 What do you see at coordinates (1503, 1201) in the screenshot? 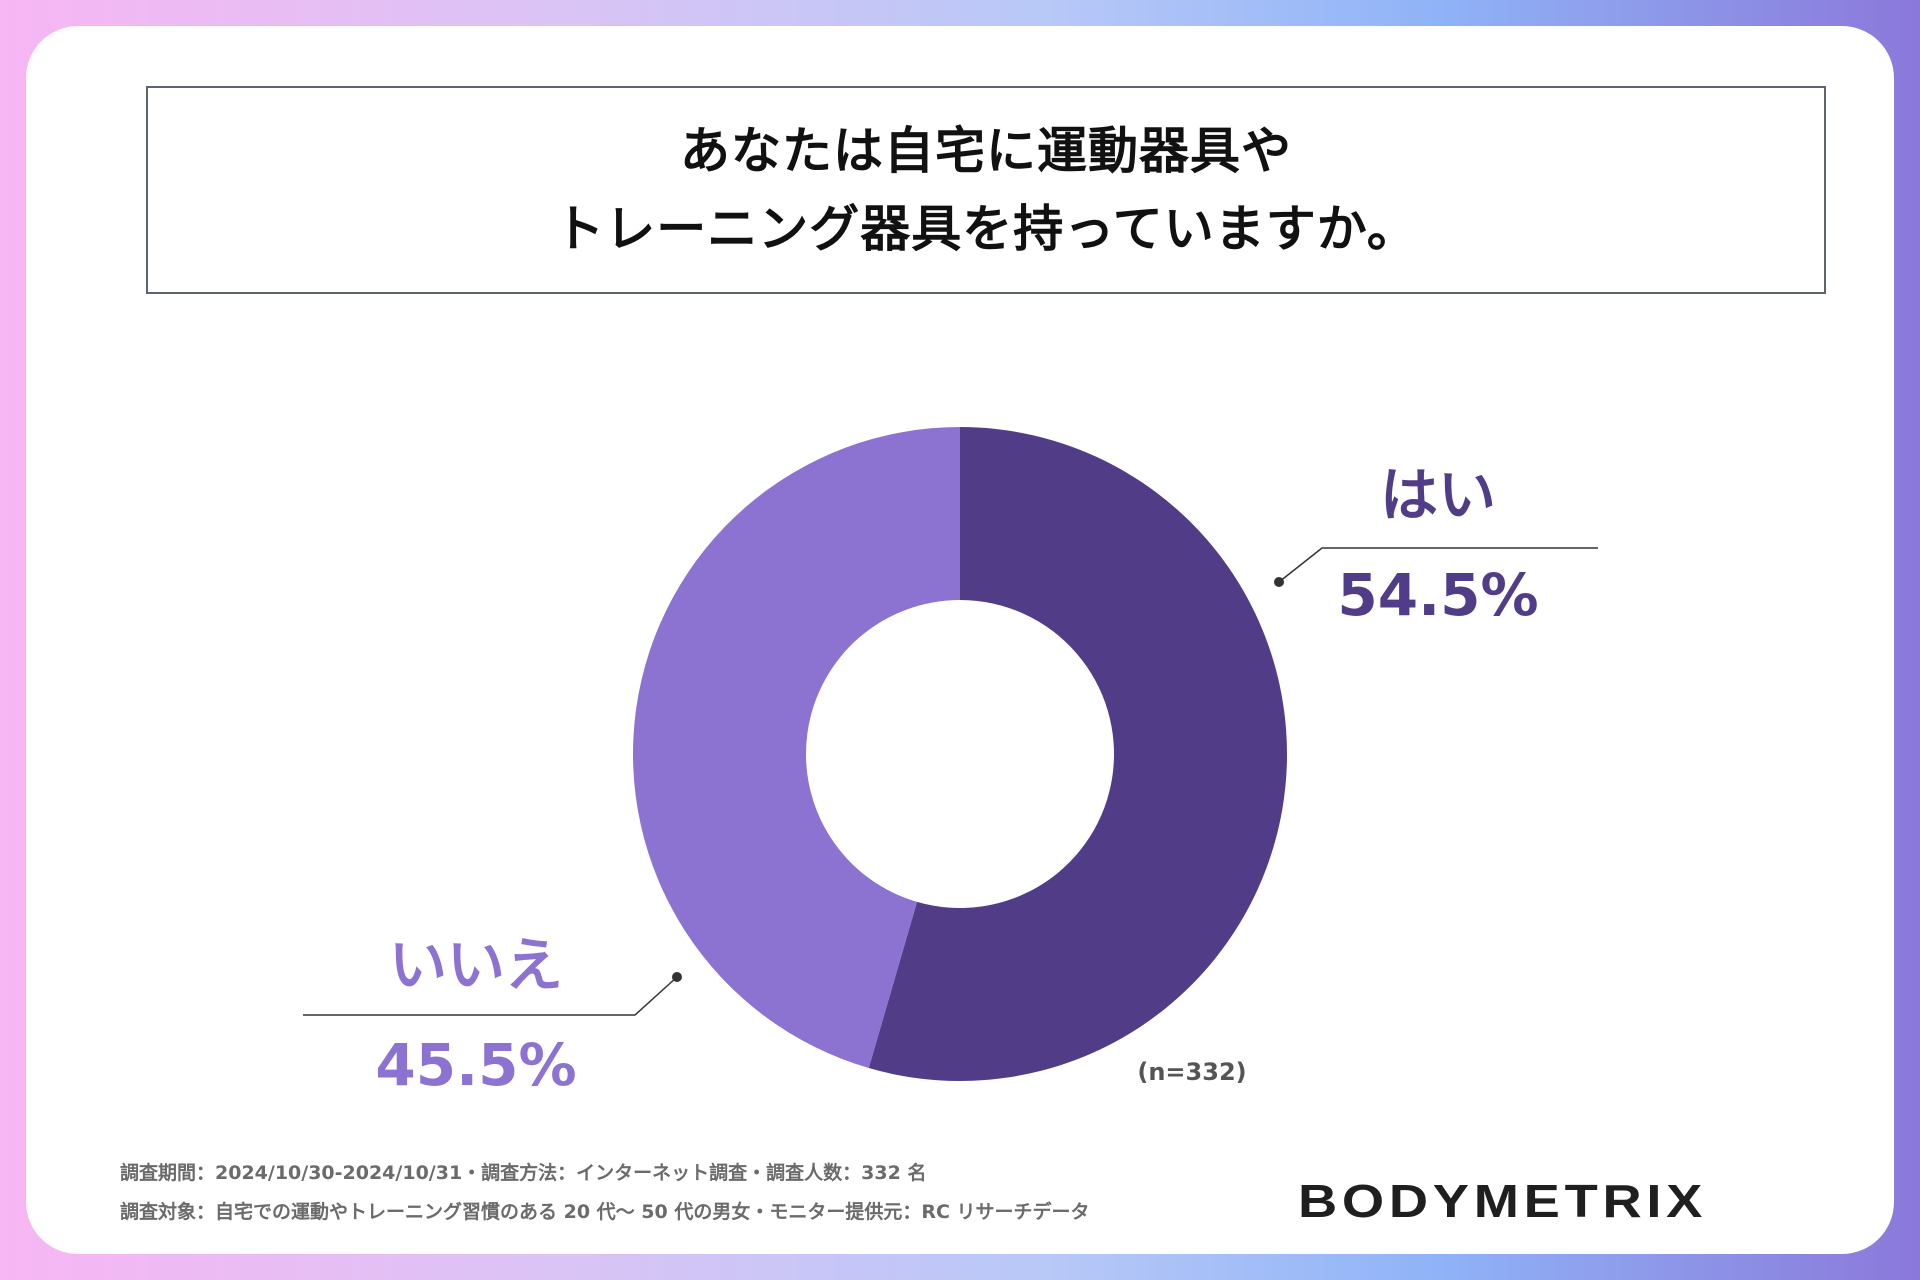
I see `bodymetrix-logo: BODYMETRIX` at bounding box center [1503, 1201].